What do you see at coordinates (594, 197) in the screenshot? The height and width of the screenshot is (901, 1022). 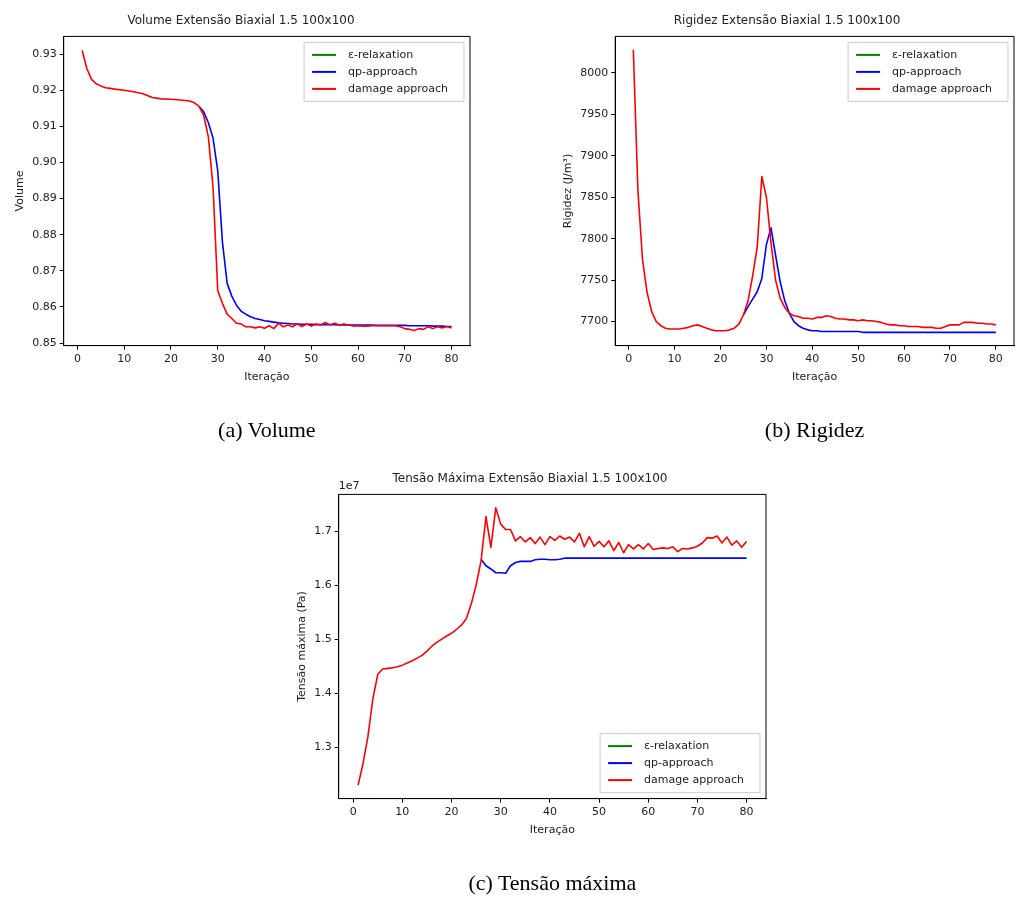 I see `y-tick-label: 7850` at bounding box center [594, 197].